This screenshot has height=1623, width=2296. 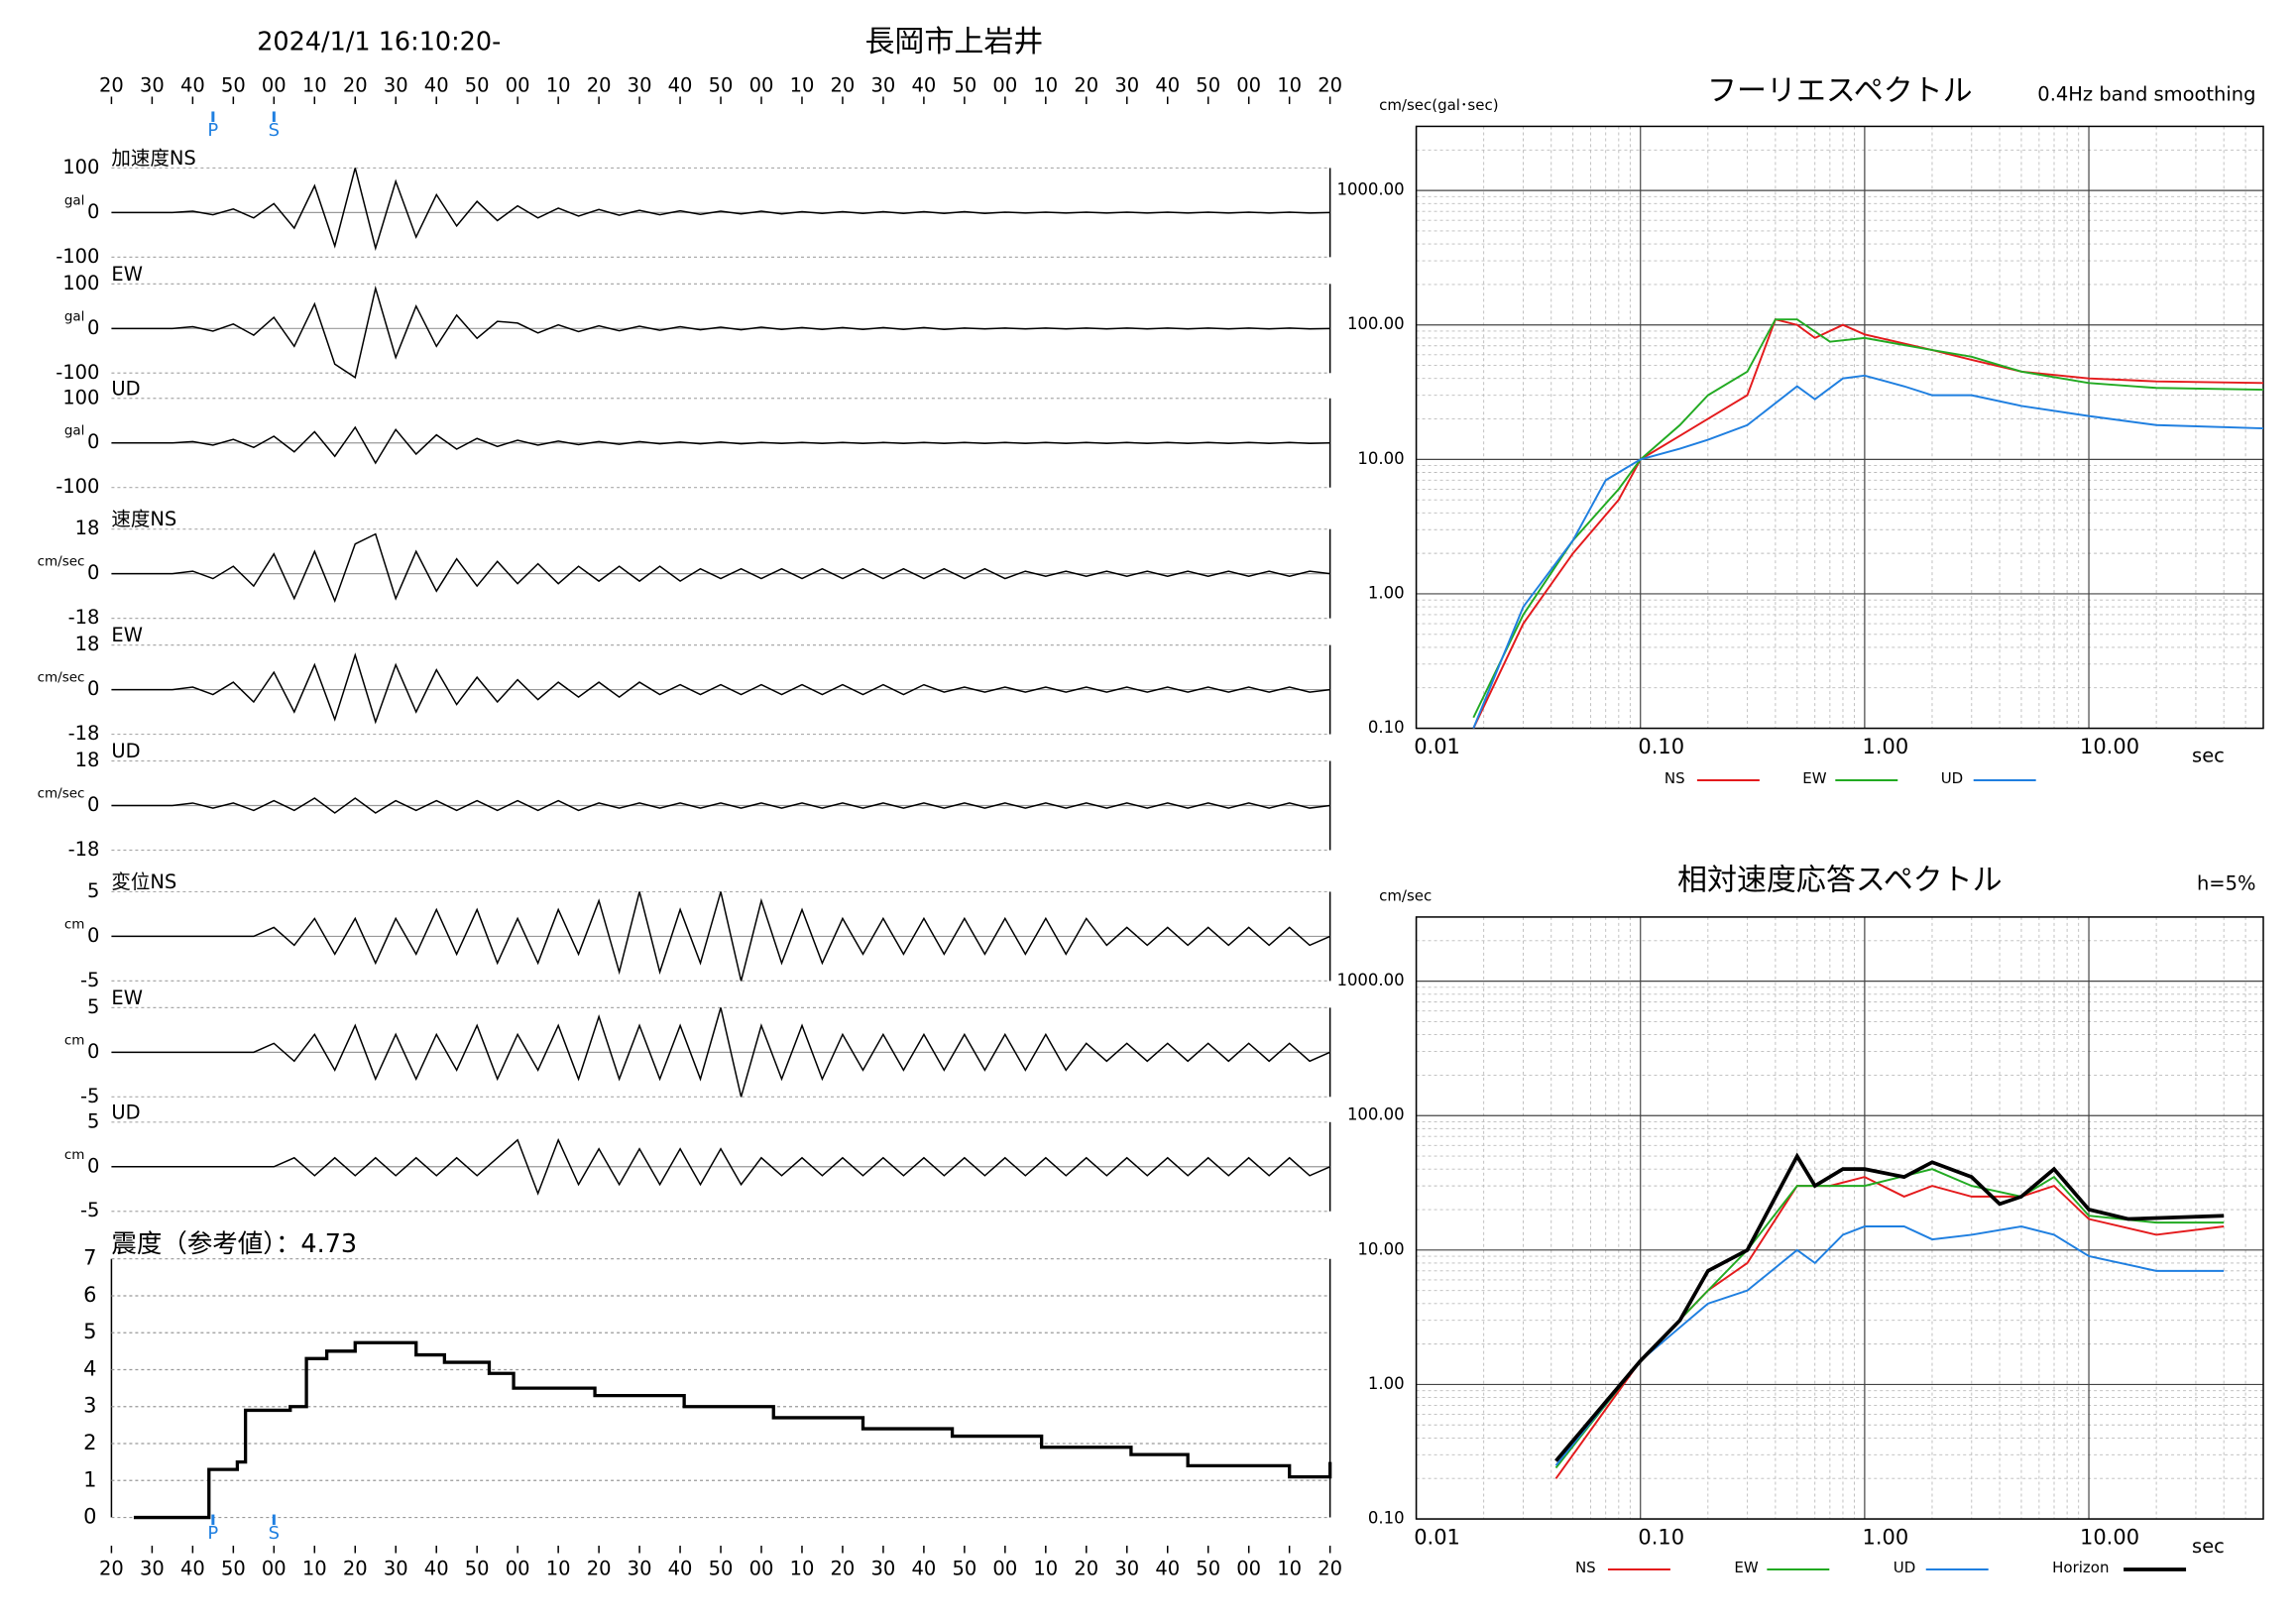 What do you see at coordinates (732, 1430) in the screenshot?
I see `intensity-line` at bounding box center [732, 1430].